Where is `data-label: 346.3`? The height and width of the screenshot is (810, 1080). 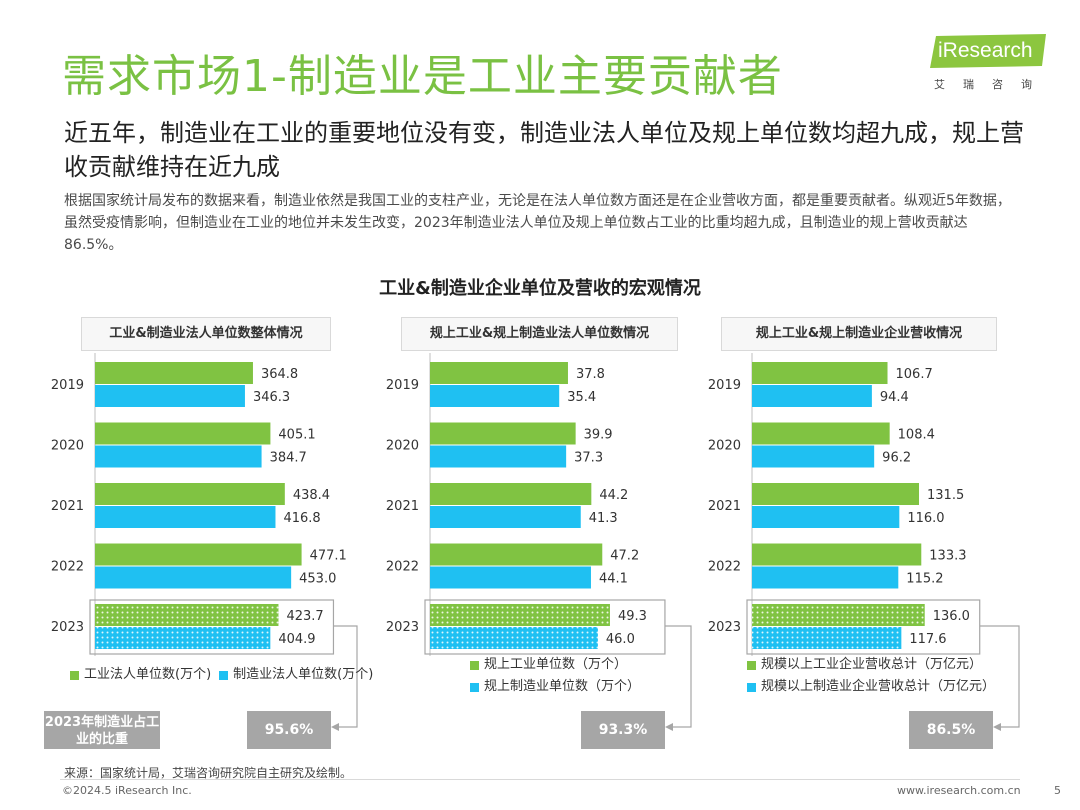 data-label: 346.3 is located at coordinates (271, 397).